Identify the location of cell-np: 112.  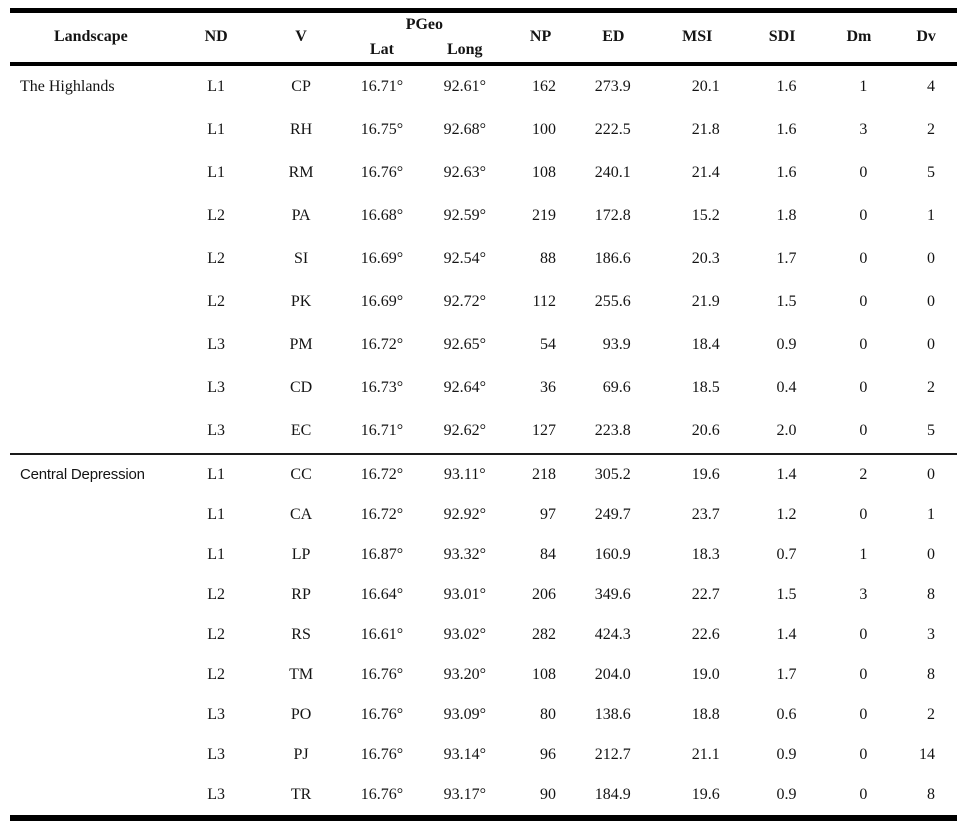
(544, 301).